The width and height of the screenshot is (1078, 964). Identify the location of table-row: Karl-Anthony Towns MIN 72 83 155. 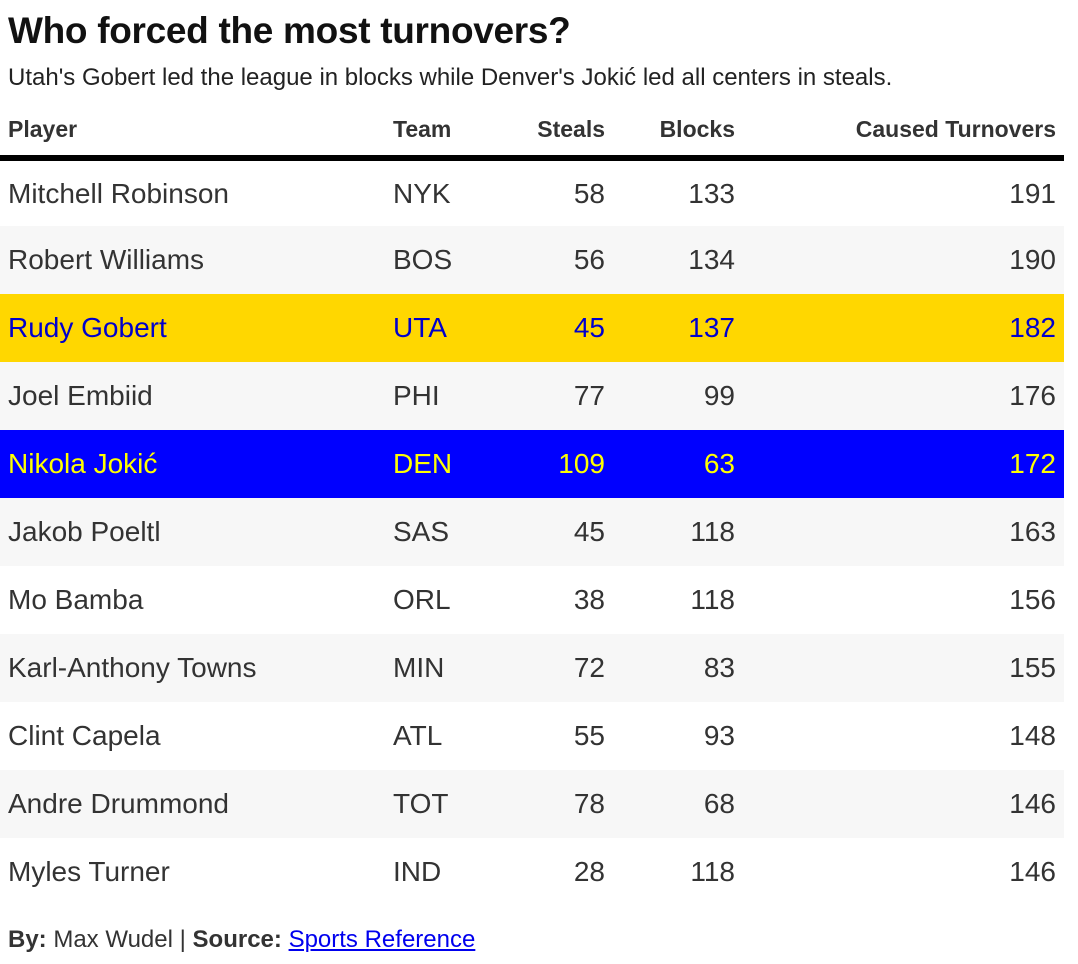
(532, 668).